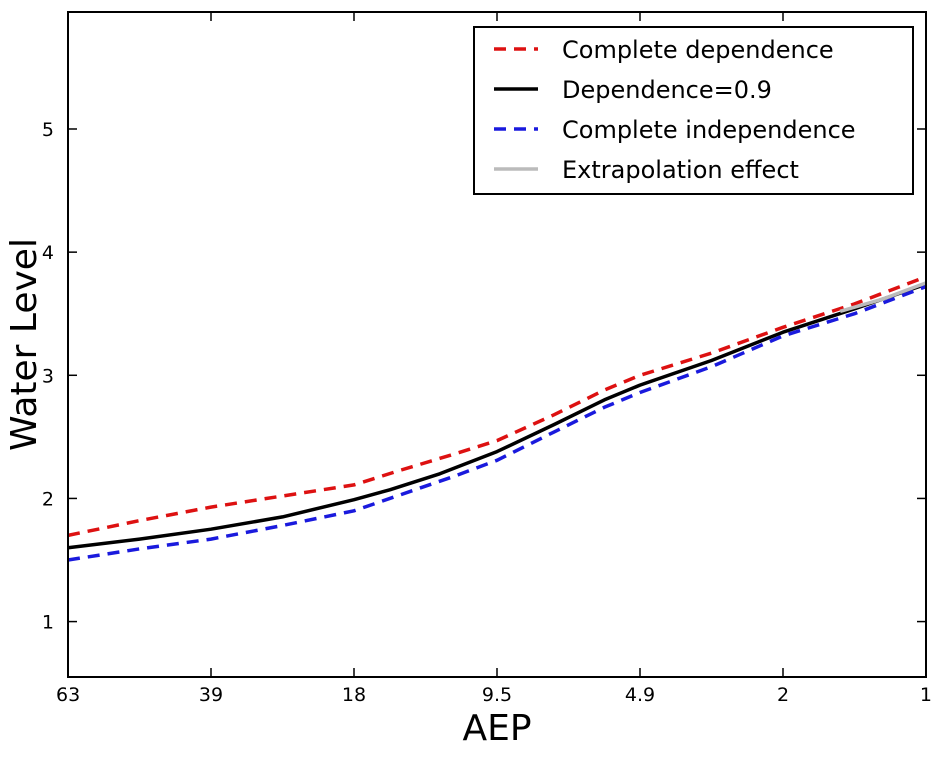 This screenshot has height=769, width=944. What do you see at coordinates (640, 695) in the screenshot?
I see `x-tick-label: 4.9` at bounding box center [640, 695].